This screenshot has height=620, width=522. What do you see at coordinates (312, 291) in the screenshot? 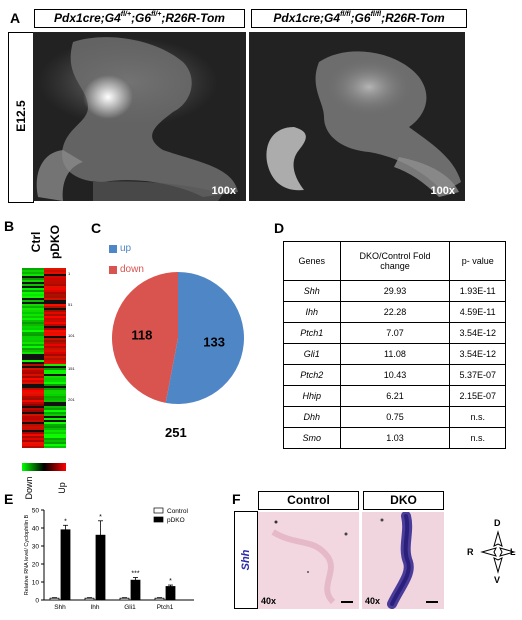
I see `gene-name: Shh` at bounding box center [312, 291].